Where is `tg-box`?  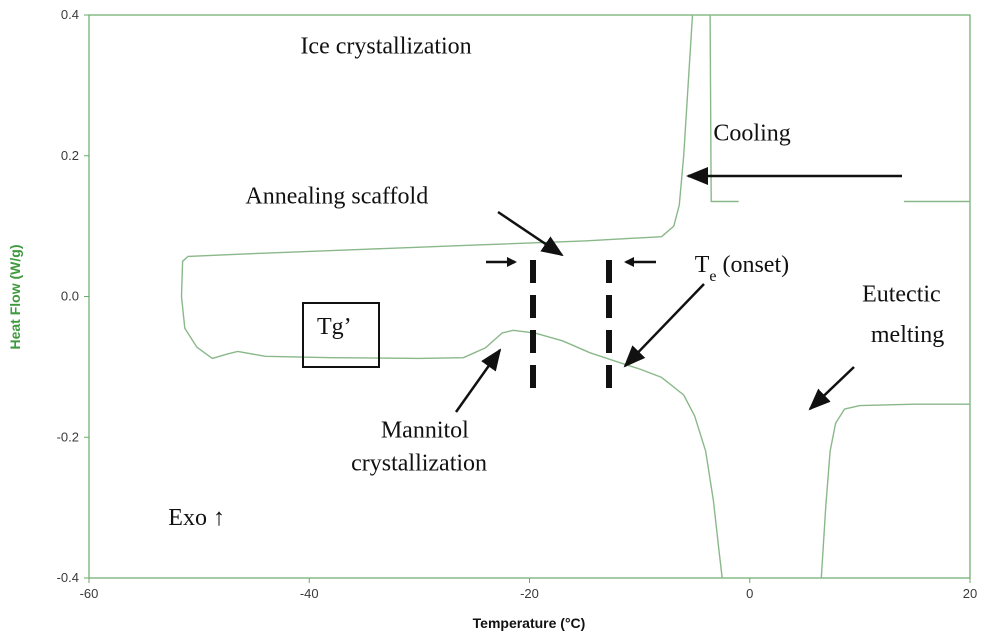
tg-box is located at coordinates (341, 335).